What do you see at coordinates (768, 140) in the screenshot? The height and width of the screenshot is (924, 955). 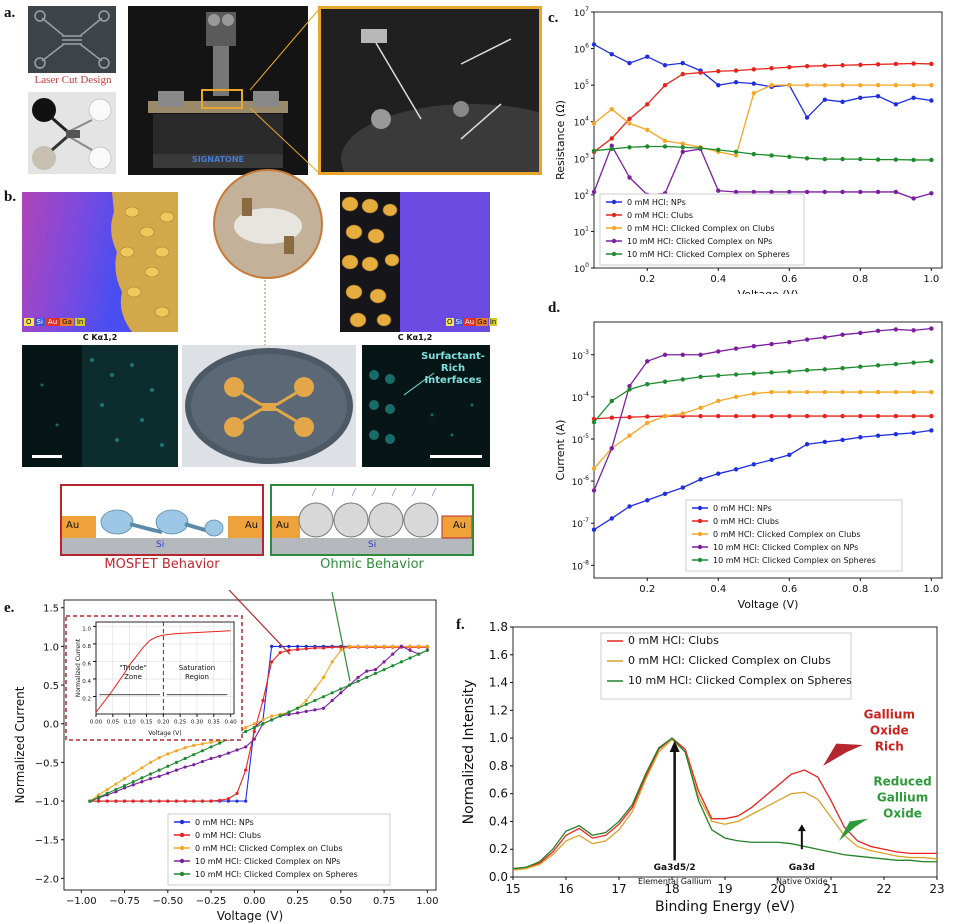 I see `plot-frame` at bounding box center [768, 140].